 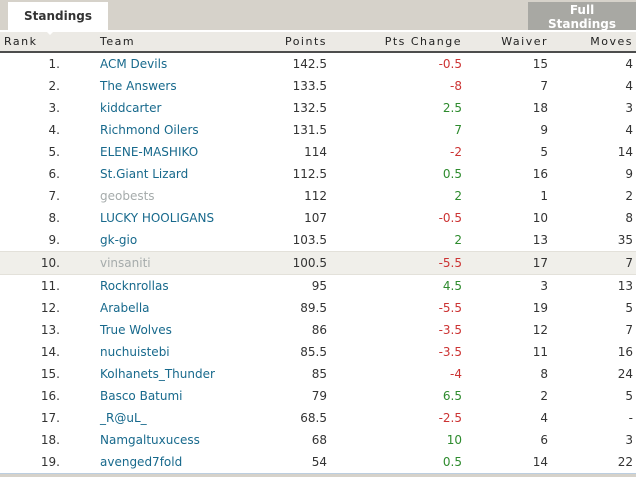 I want to click on table-row: 12. Arabella 89.5 -5.5 19 5, so click(x=318, y=308).